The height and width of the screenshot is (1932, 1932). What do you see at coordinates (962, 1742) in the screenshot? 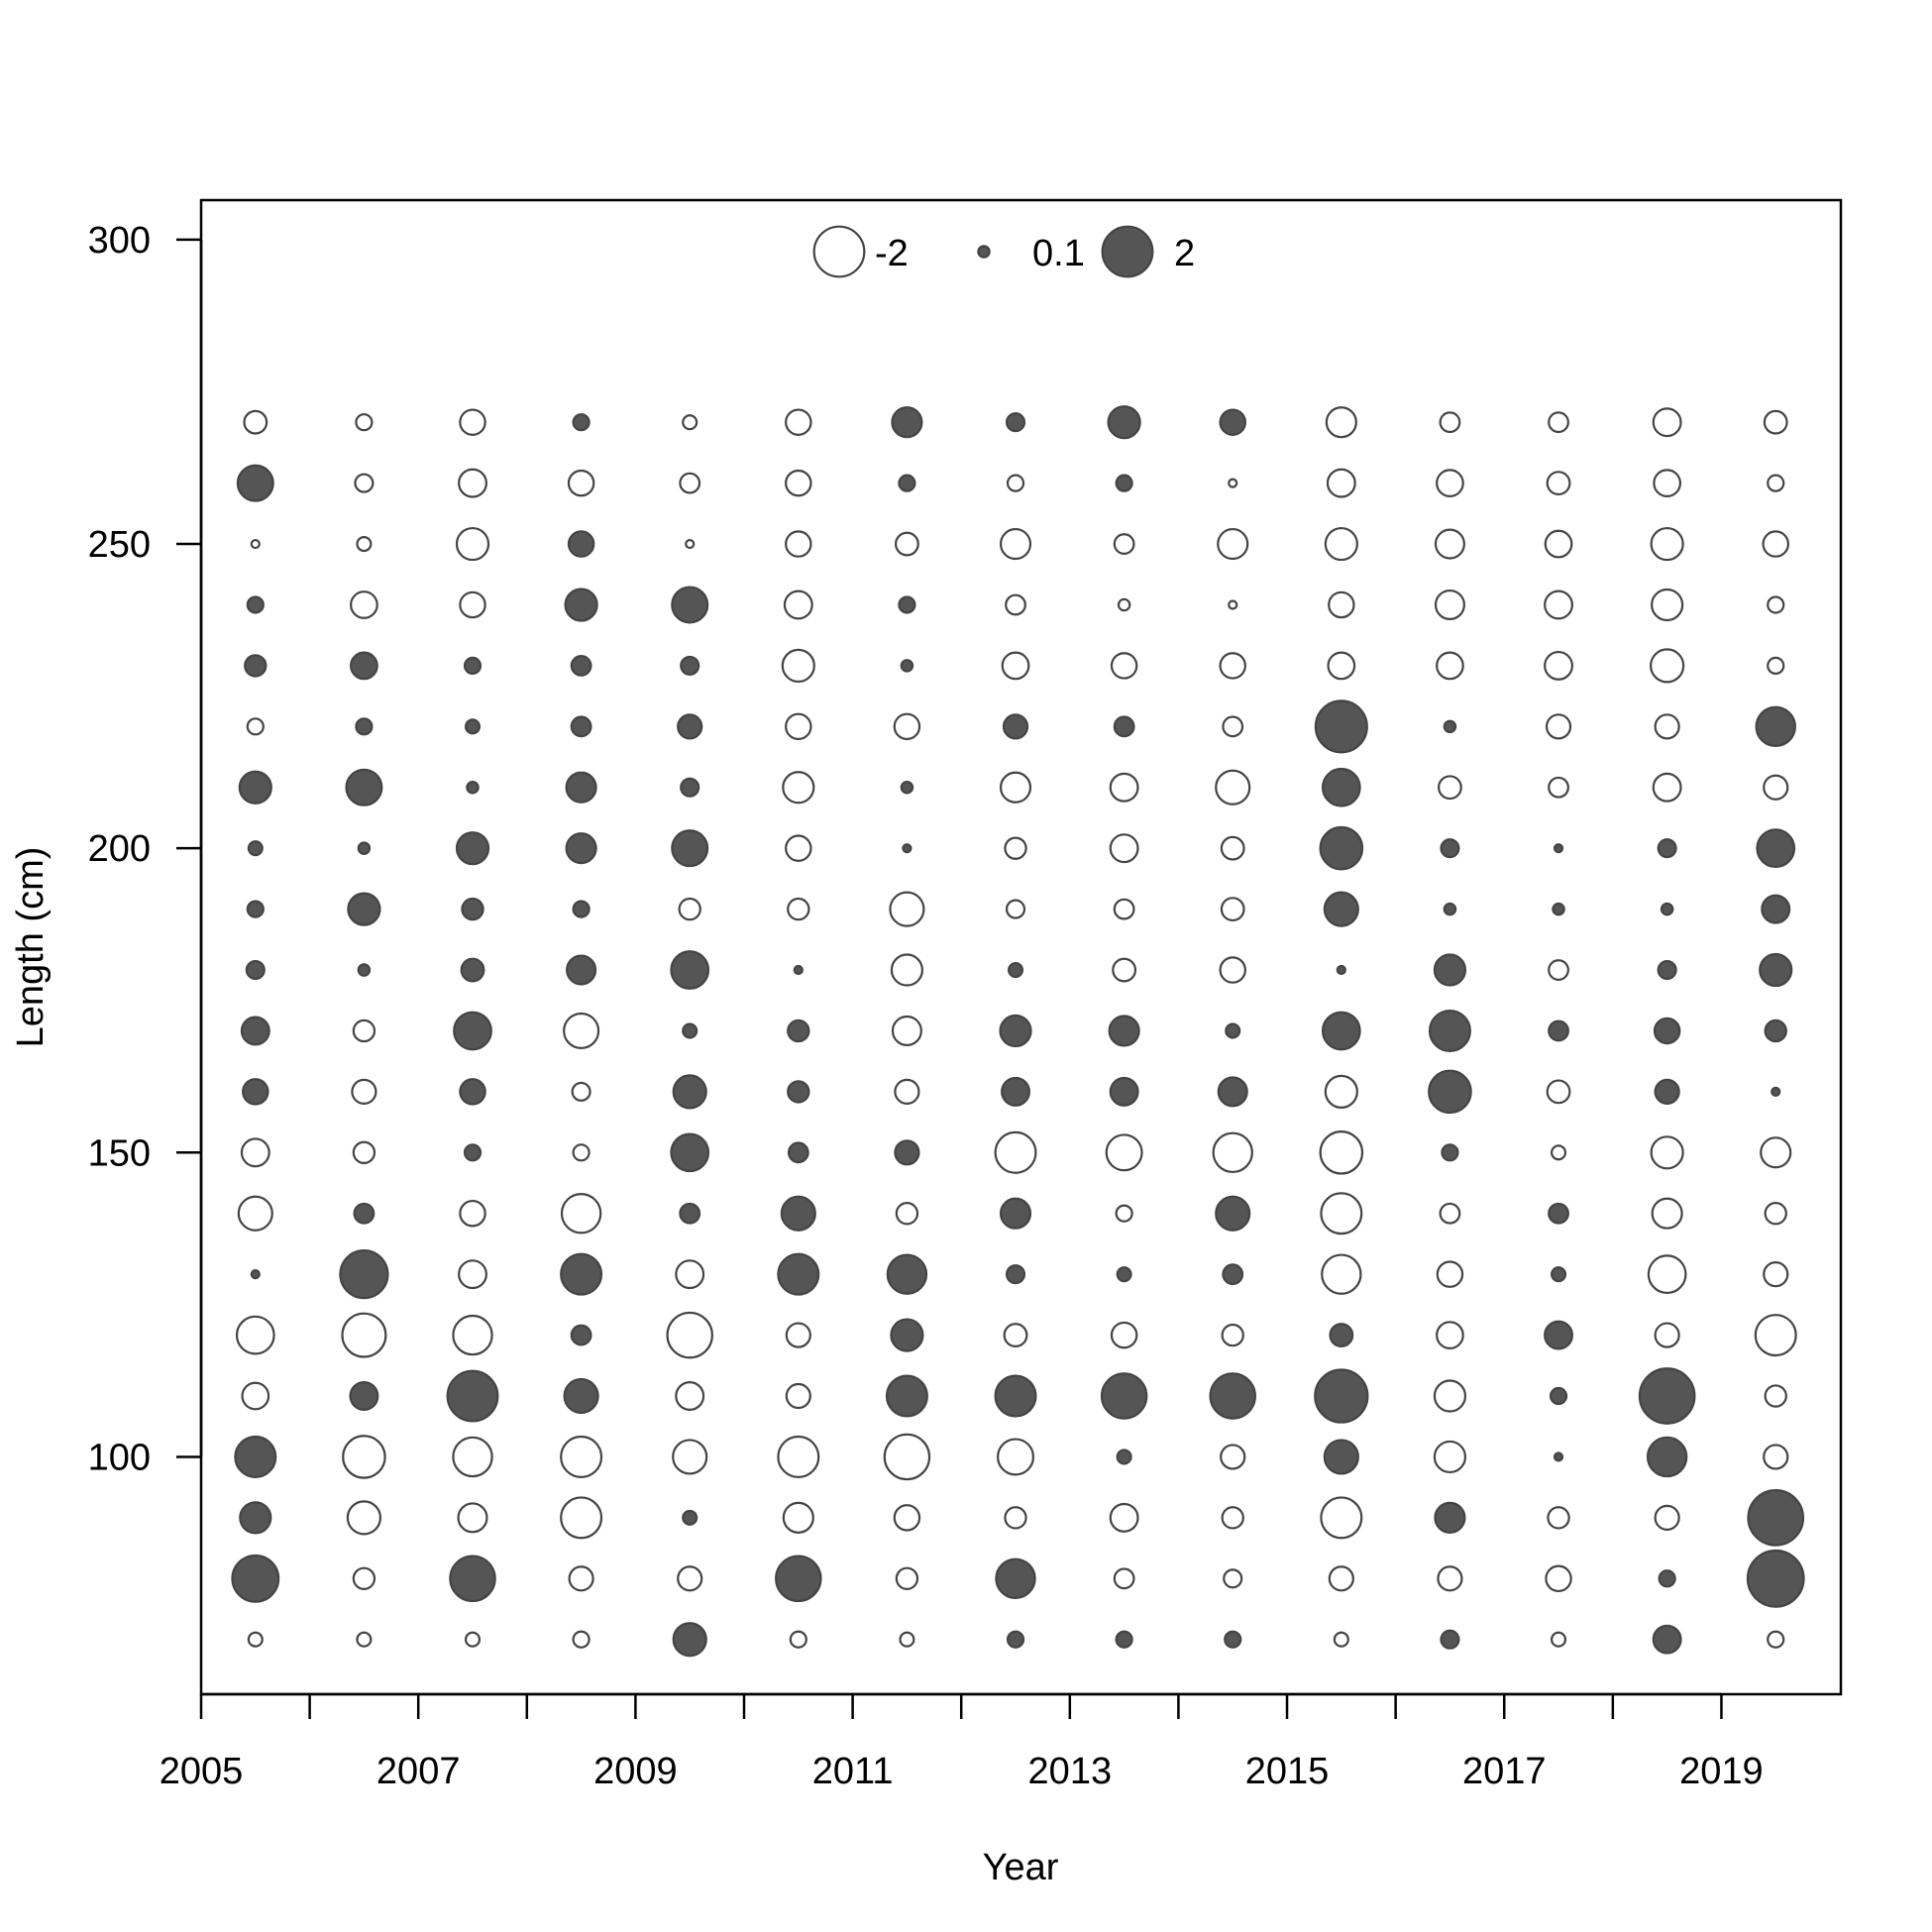
I see `x-axis: 2005 2007 2009 2011 2013 2015 2017 2019` at bounding box center [962, 1742].